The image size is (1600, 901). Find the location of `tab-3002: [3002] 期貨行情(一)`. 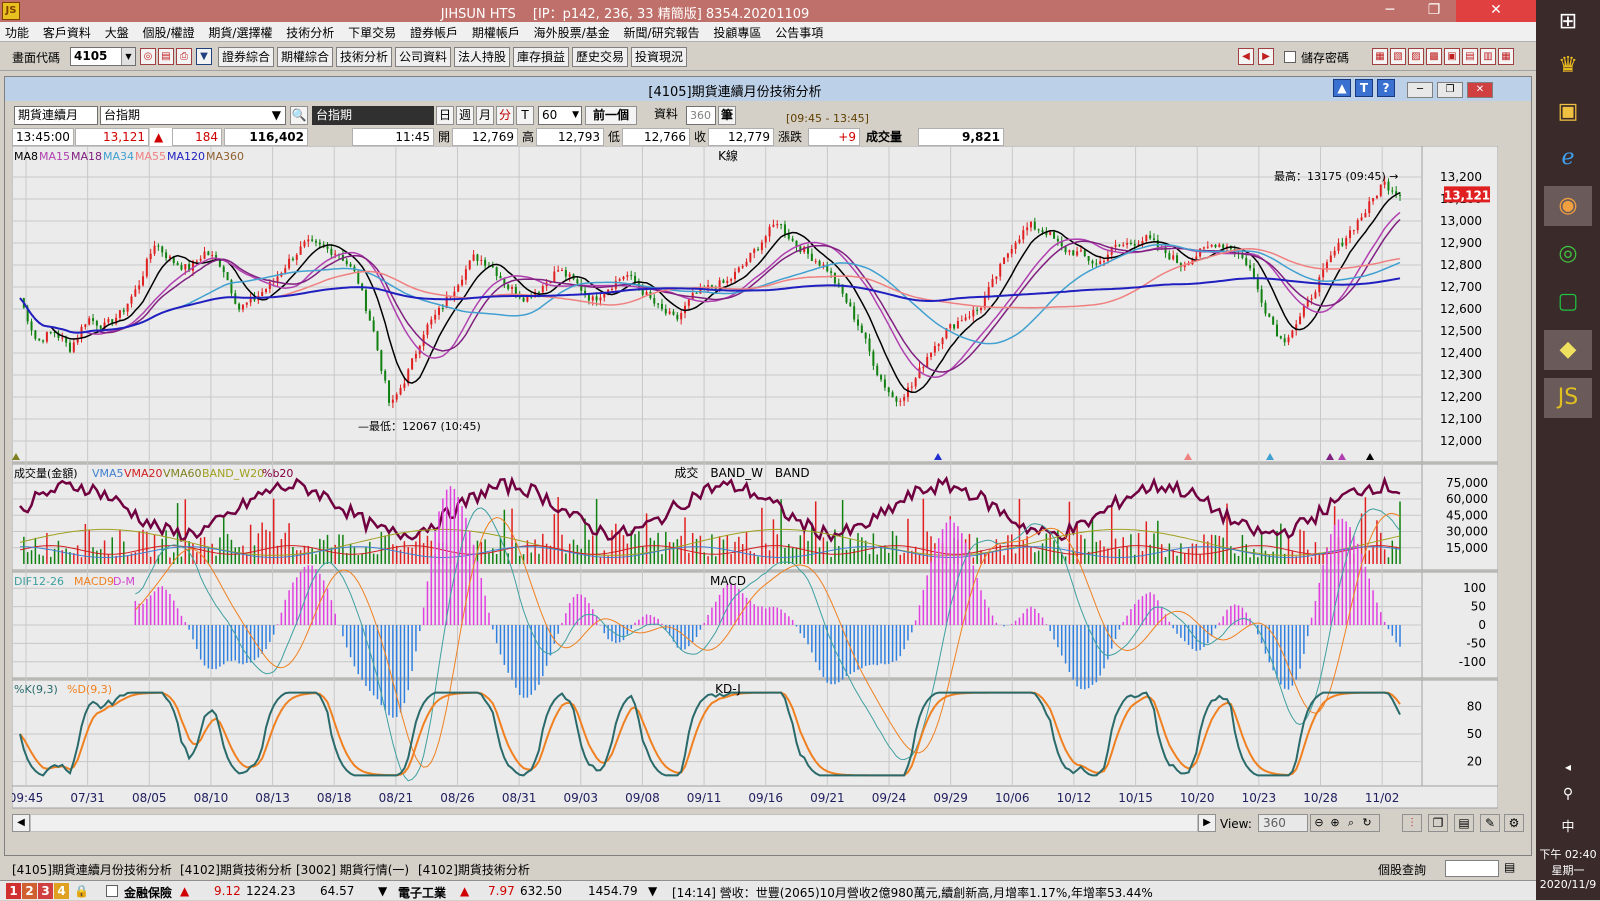

tab-3002: [3002] 期貨行情(一) is located at coordinates (353, 870).